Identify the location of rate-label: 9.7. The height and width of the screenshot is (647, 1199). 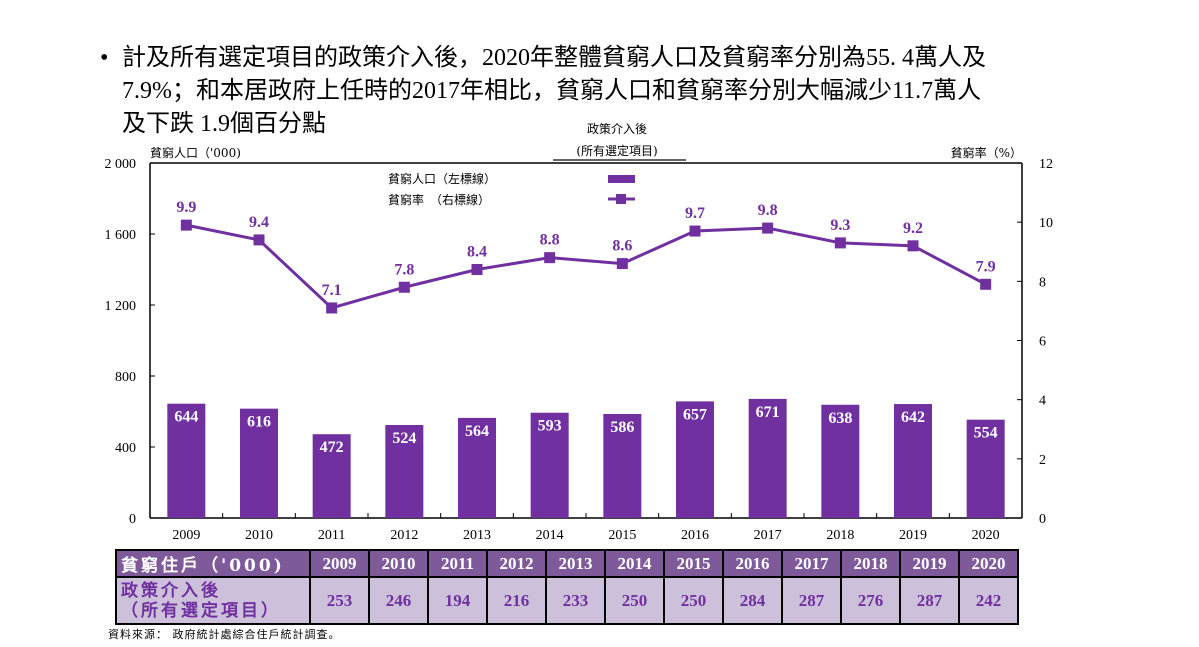
(695, 213).